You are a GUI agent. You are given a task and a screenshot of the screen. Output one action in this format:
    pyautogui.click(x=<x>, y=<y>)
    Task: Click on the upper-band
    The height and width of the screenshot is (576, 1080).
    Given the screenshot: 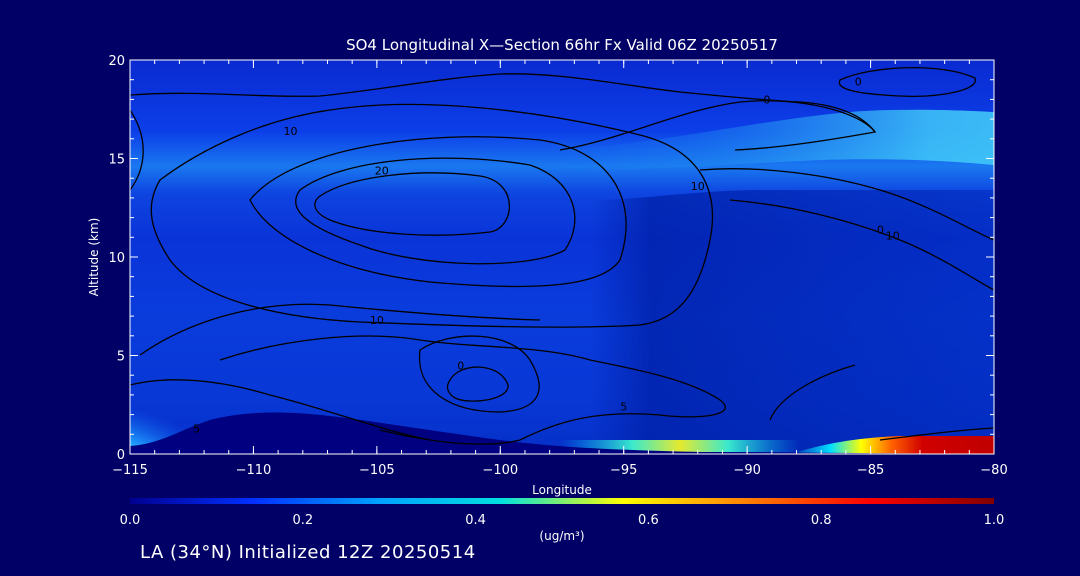 What is the action you would take?
    pyautogui.click(x=777, y=140)
    